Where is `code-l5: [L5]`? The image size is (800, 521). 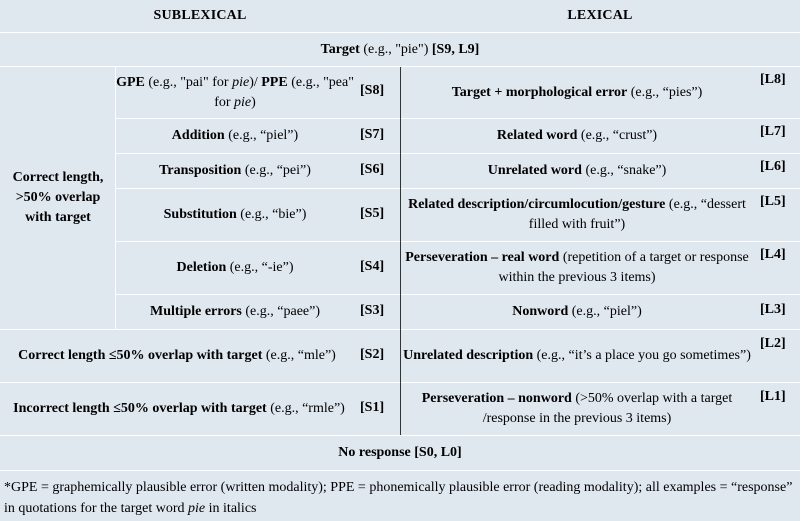
code-l5: [L5] is located at coordinates (773, 201).